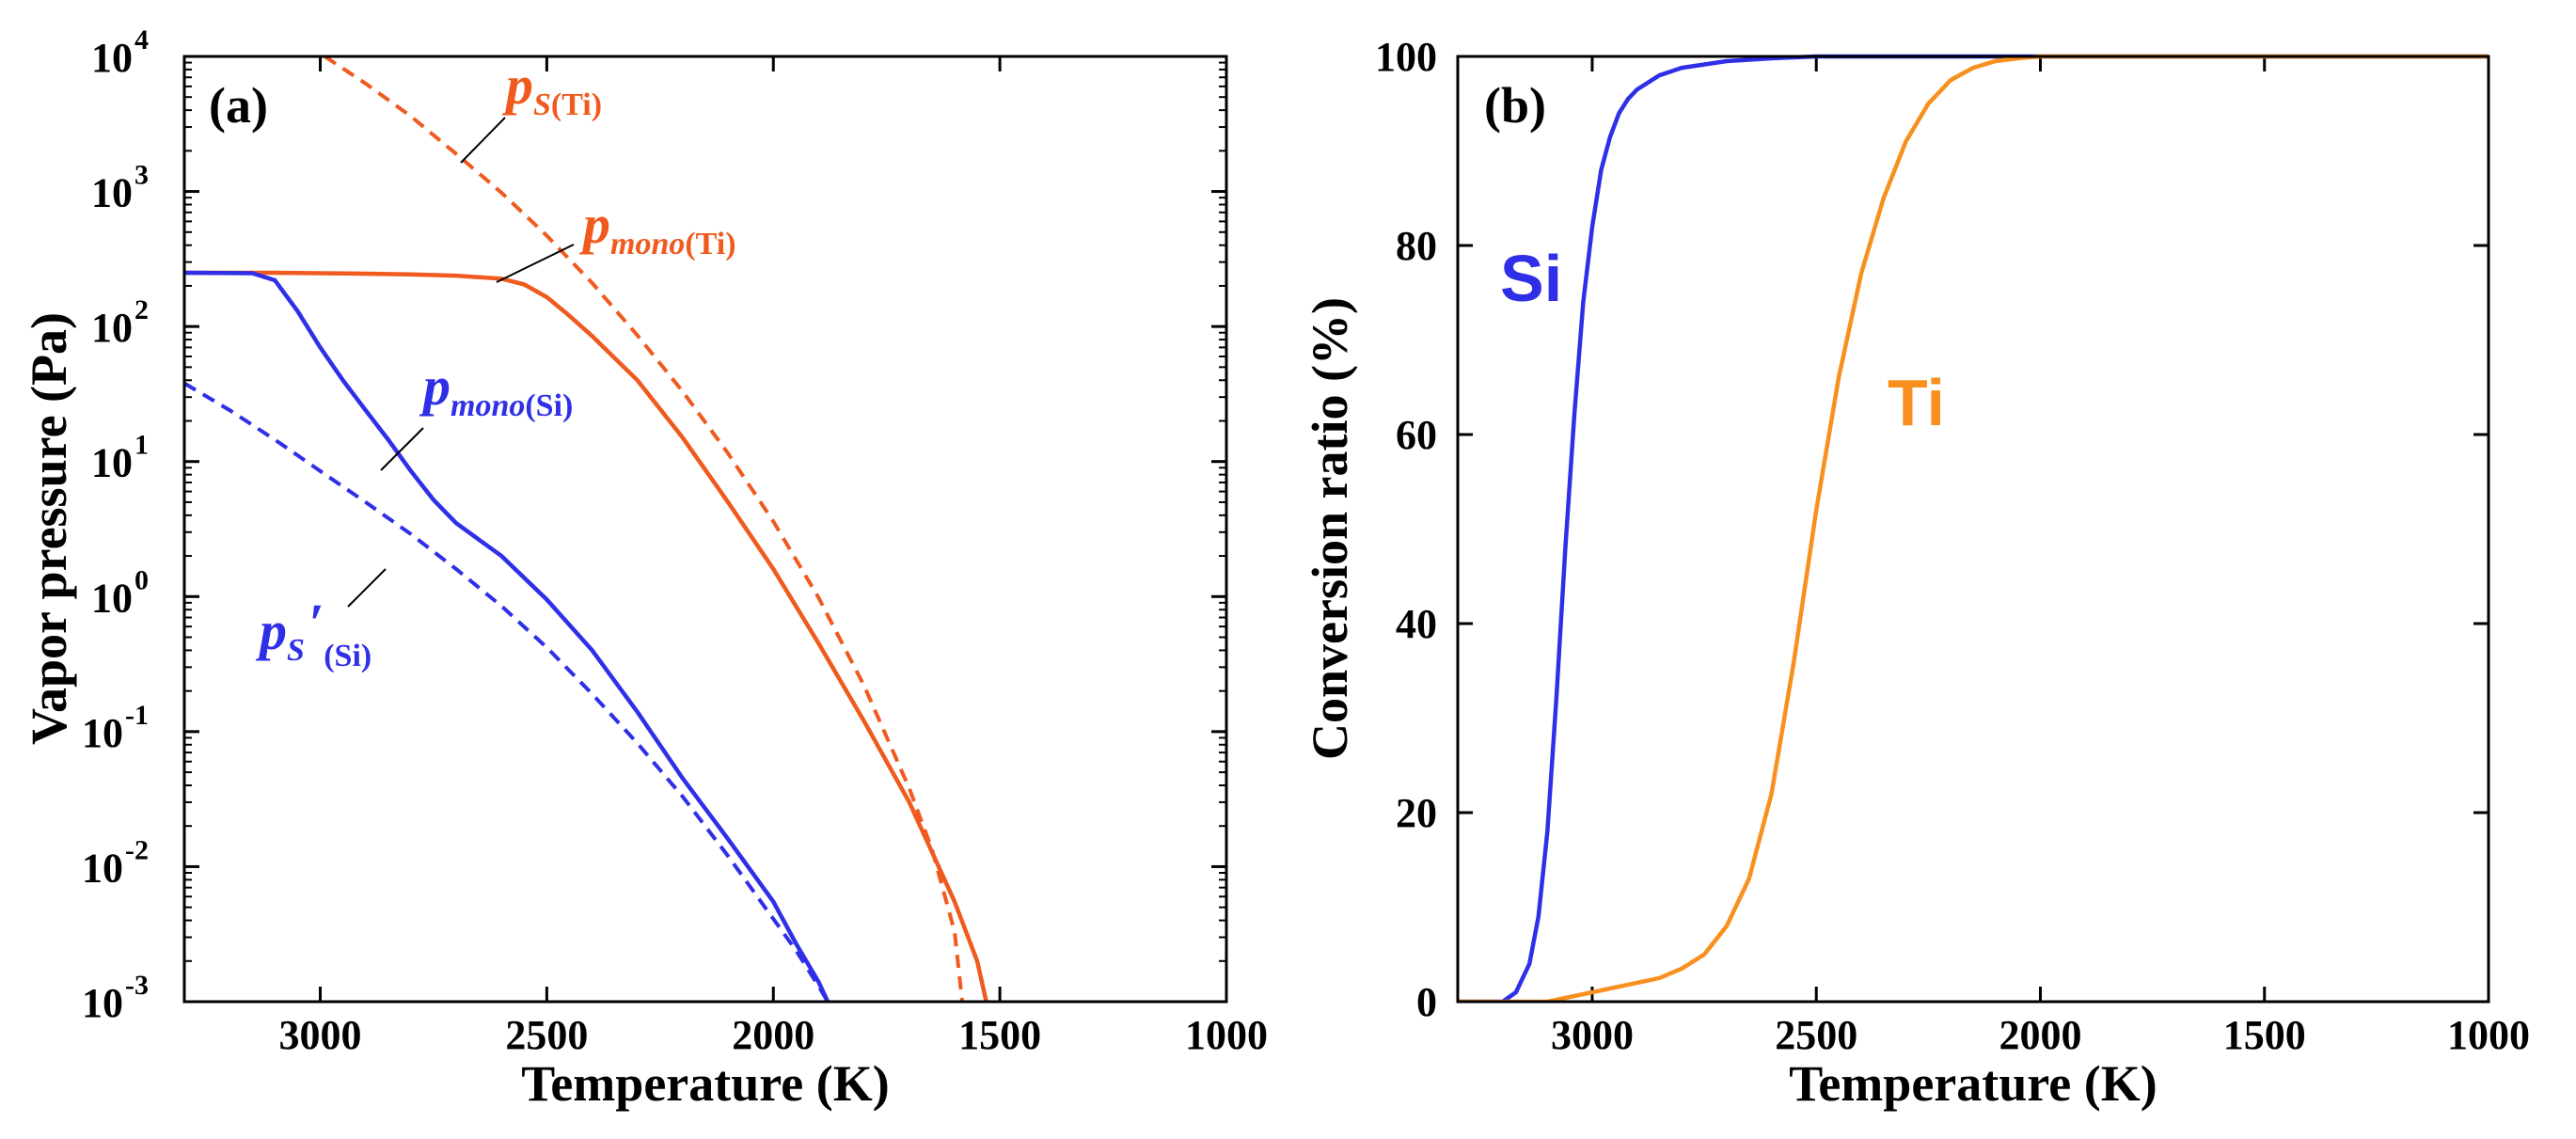 The width and height of the screenshot is (2576, 1139). I want to click on panel-a-ytick-label: 10³, so click(120, 188).